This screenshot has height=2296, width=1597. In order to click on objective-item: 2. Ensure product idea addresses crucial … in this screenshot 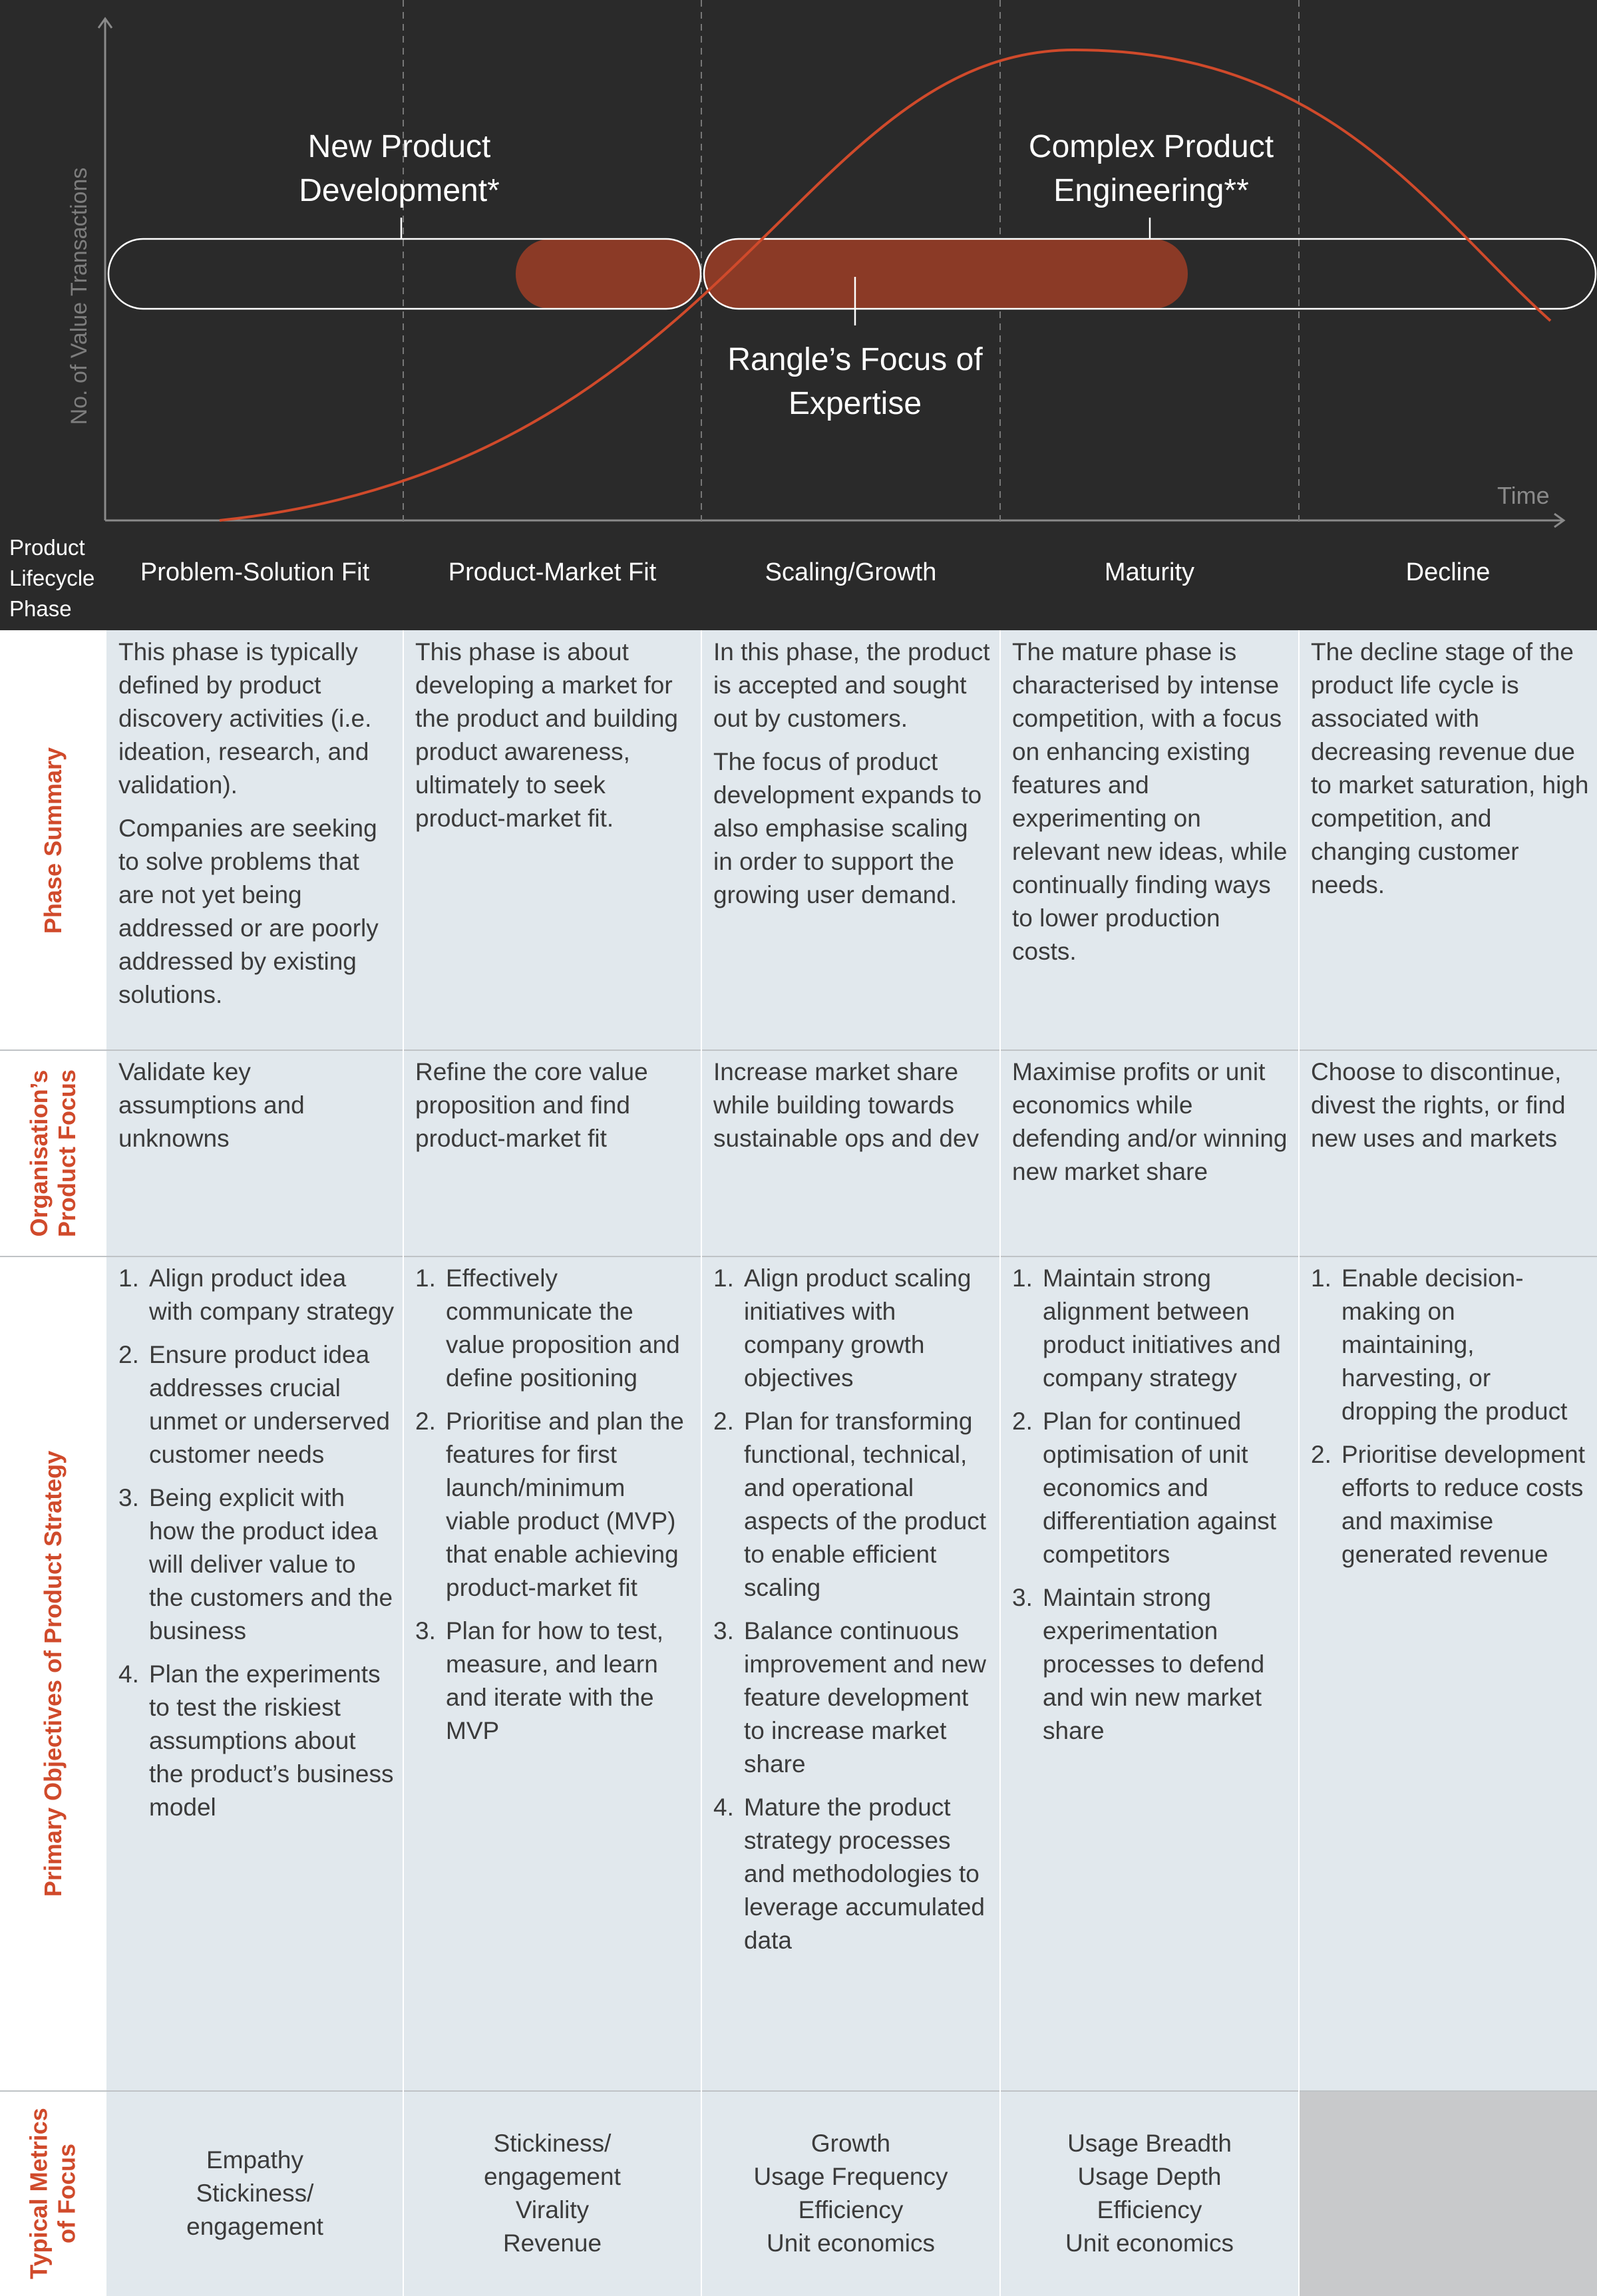, I will do `click(256, 1404)`.